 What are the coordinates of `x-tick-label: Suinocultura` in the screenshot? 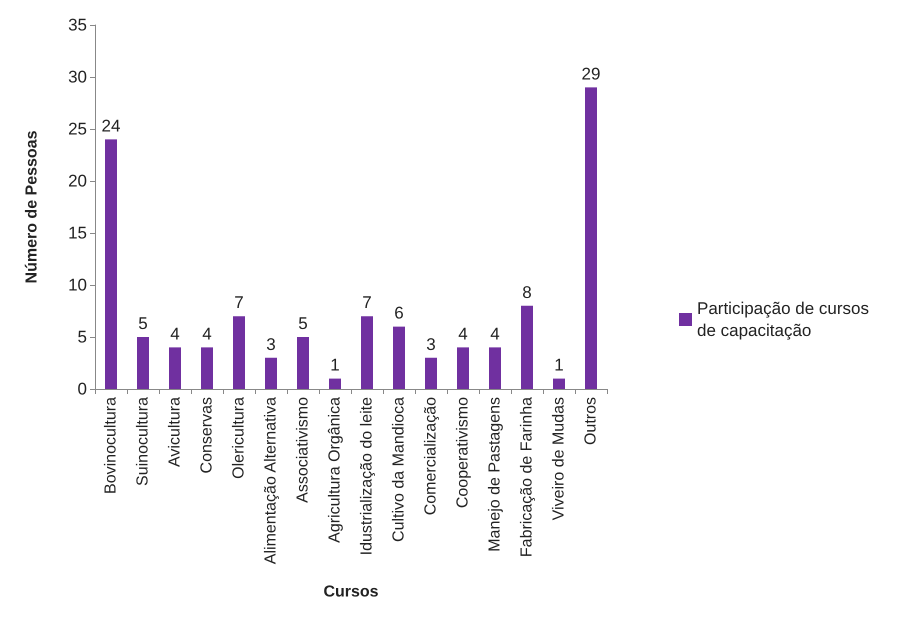 It's located at (143, 441).